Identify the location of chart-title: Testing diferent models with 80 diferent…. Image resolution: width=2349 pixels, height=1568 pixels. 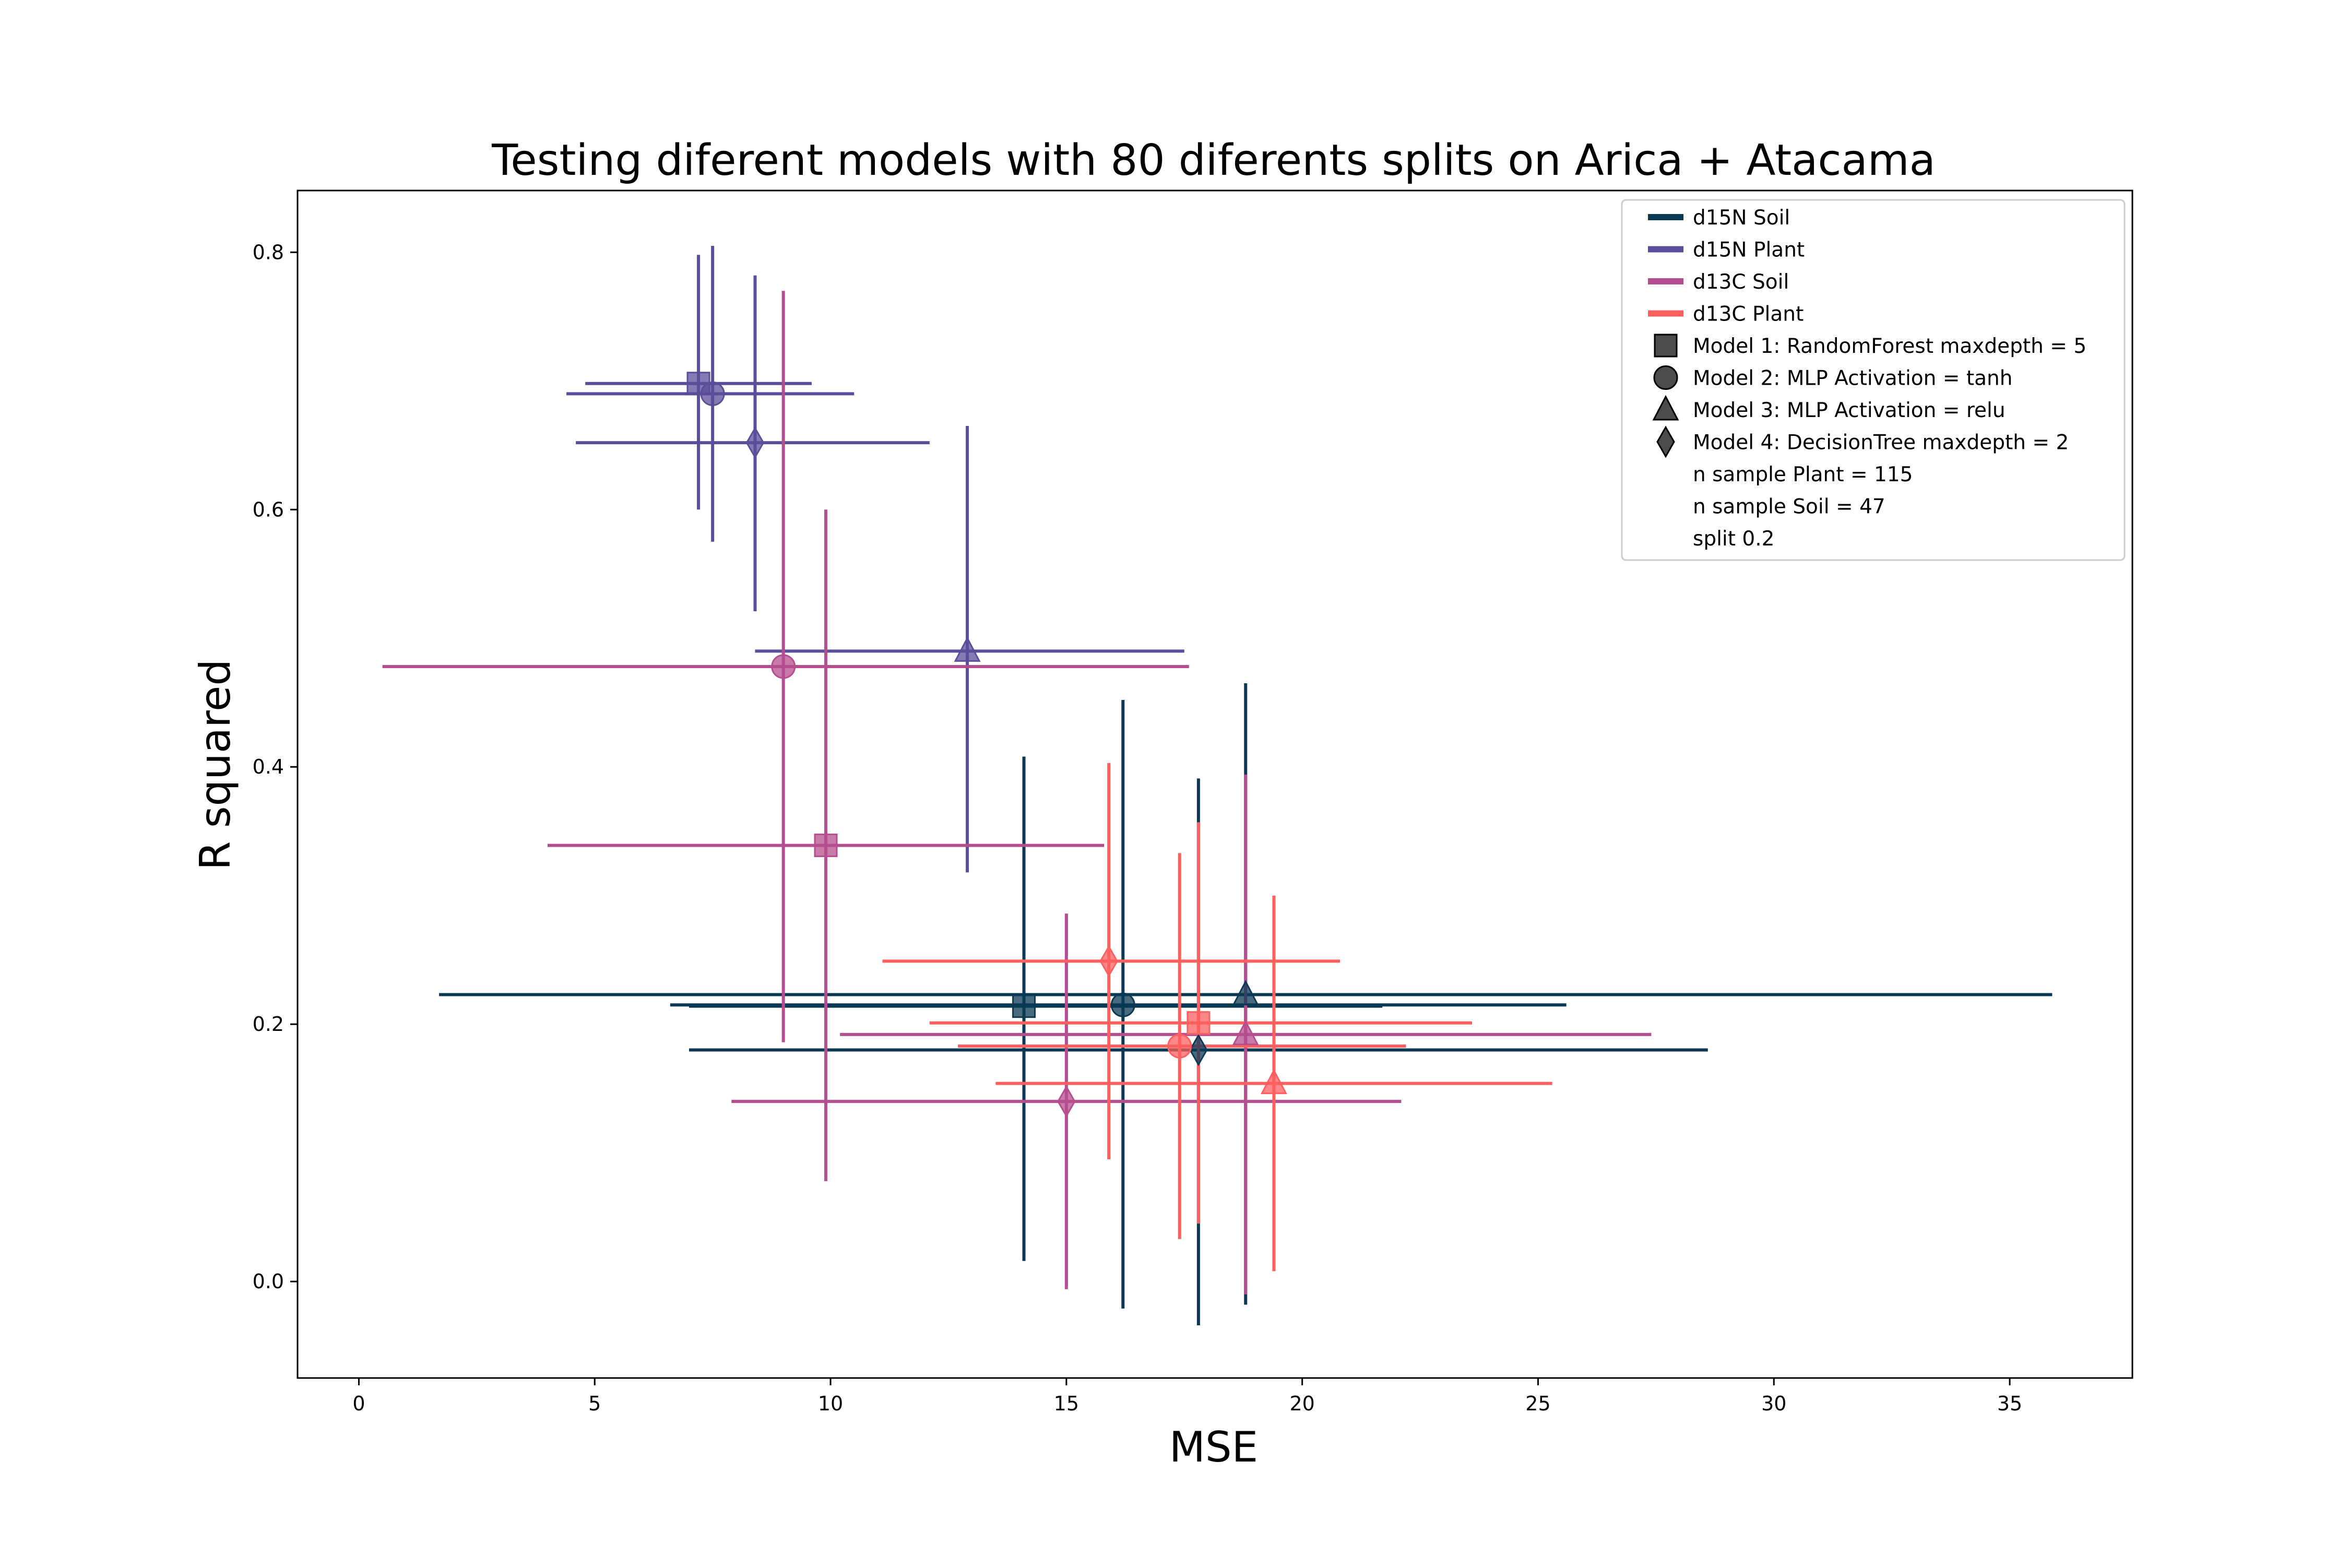
(1213, 160).